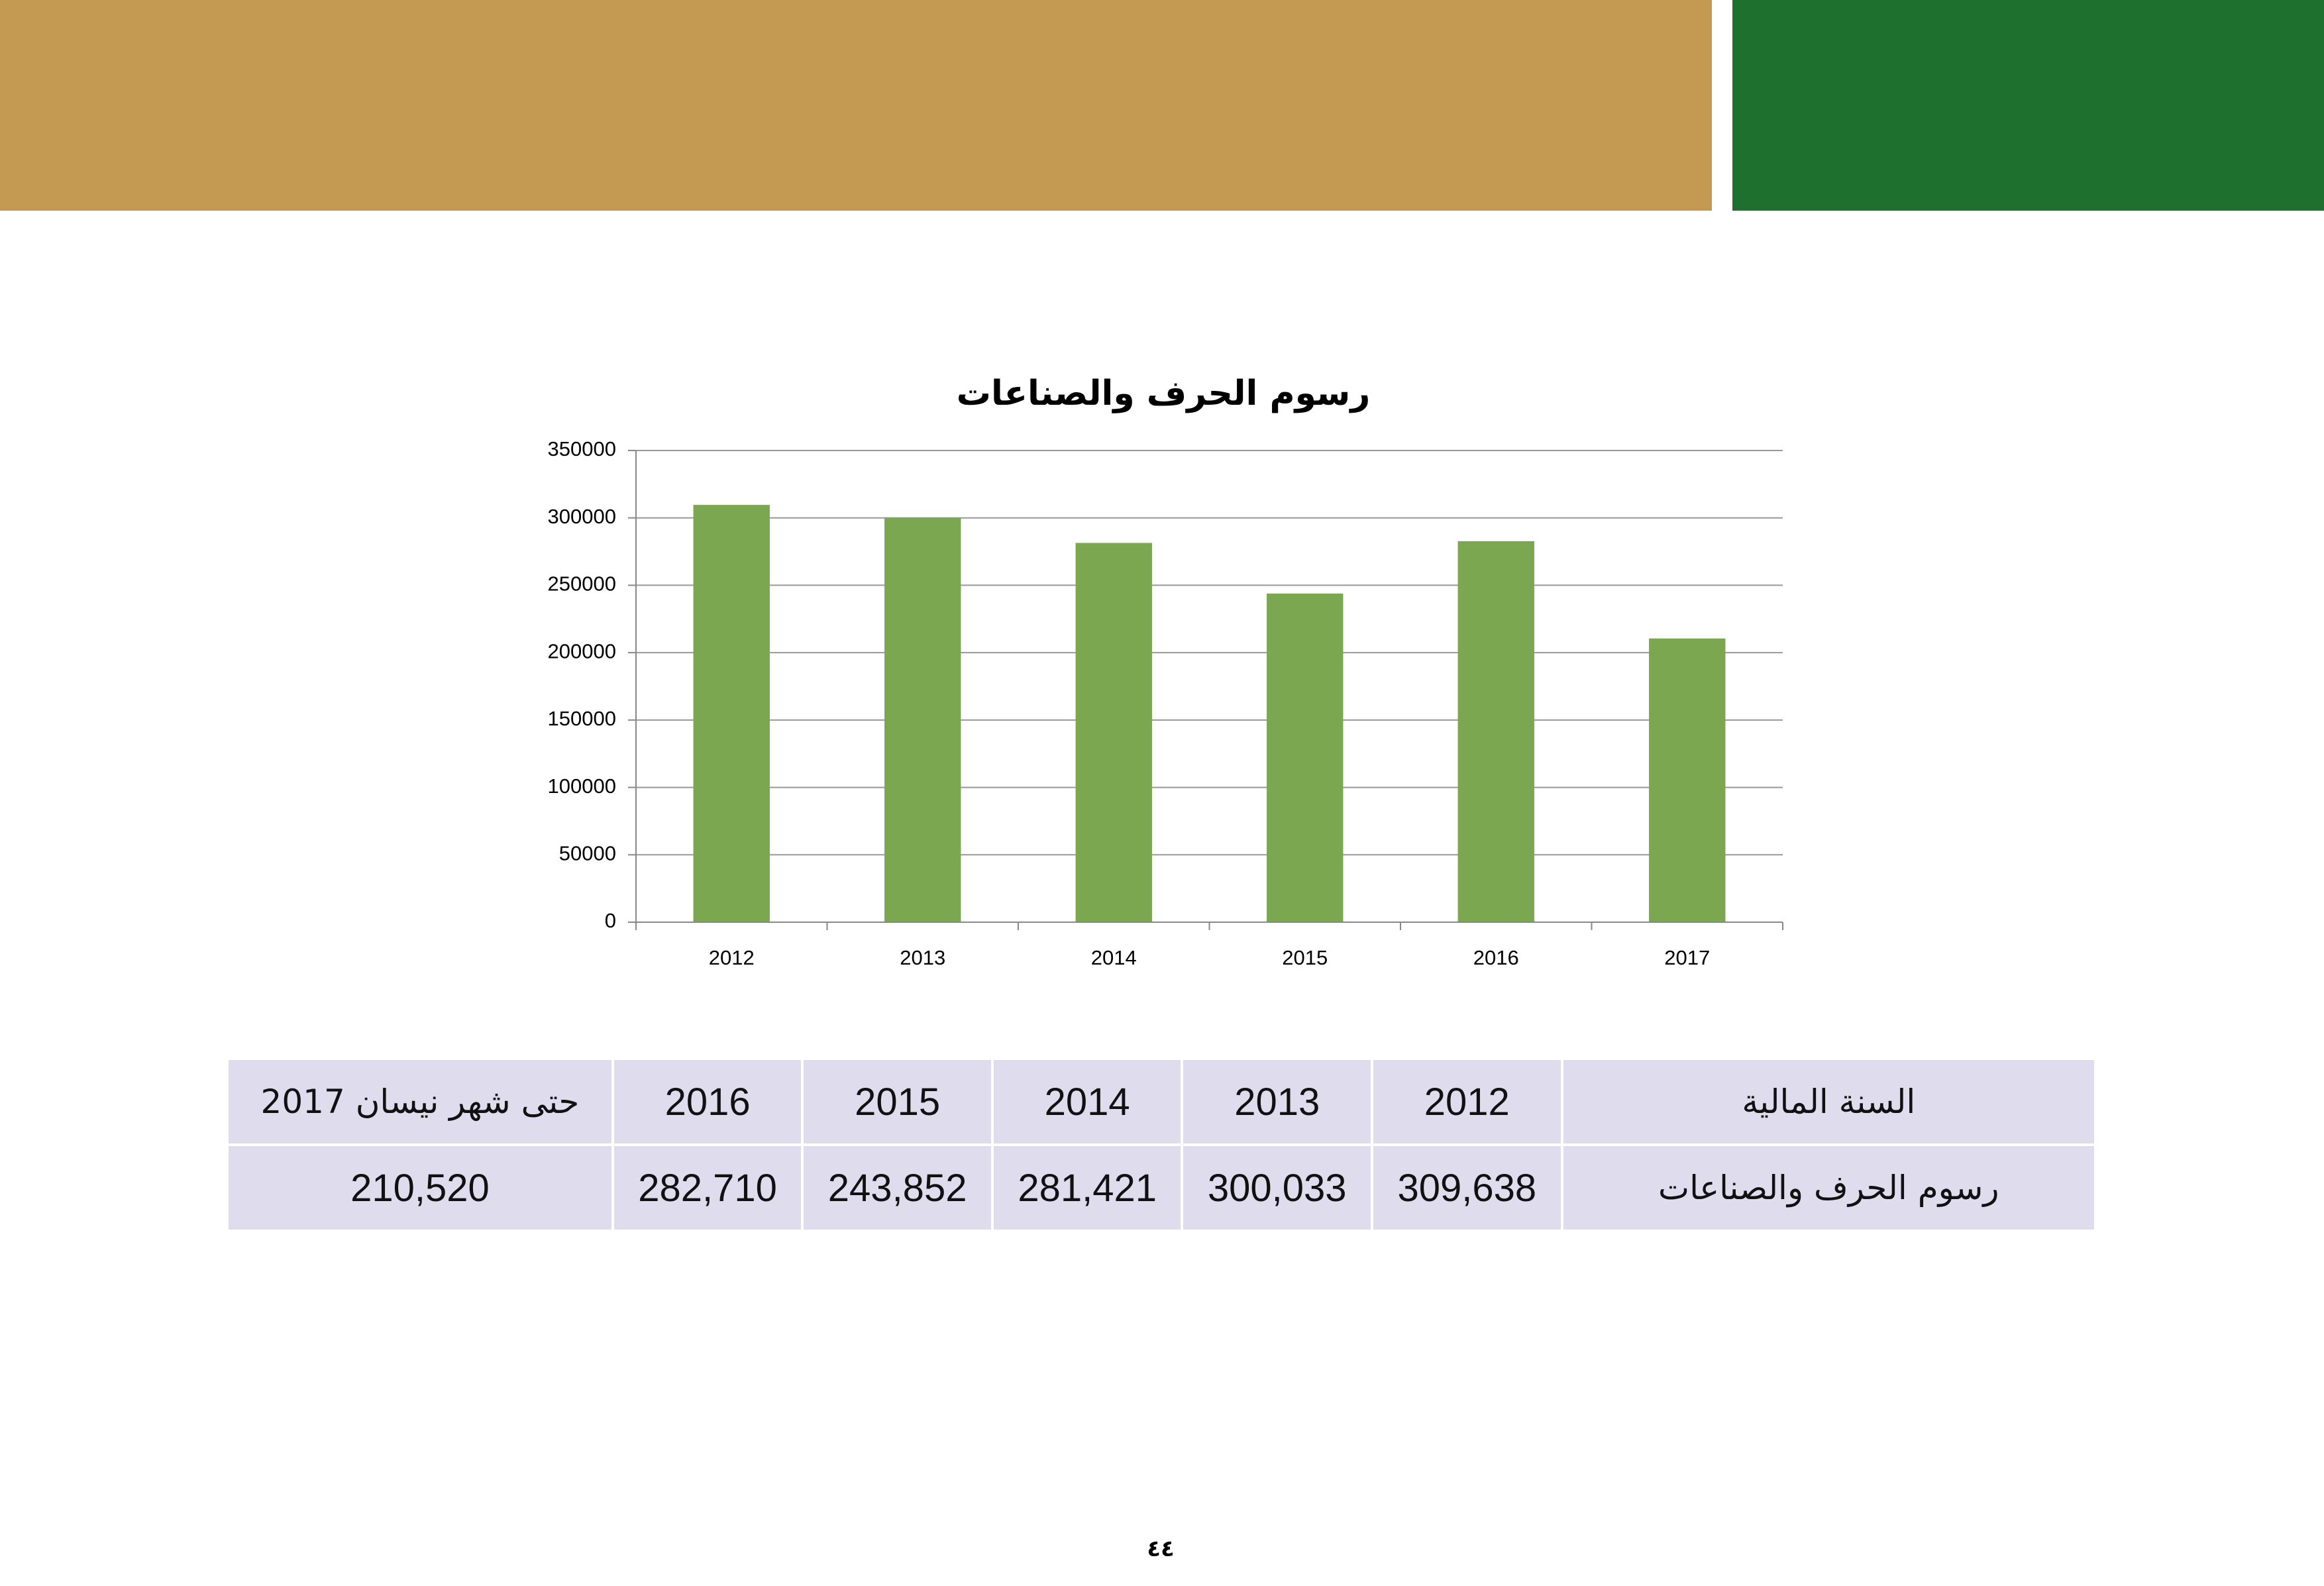 The image size is (2324, 1586). Describe the element at coordinates (1164, 393) in the screenshot. I see `chart-title: رسوم الحرف والصناعات` at that location.